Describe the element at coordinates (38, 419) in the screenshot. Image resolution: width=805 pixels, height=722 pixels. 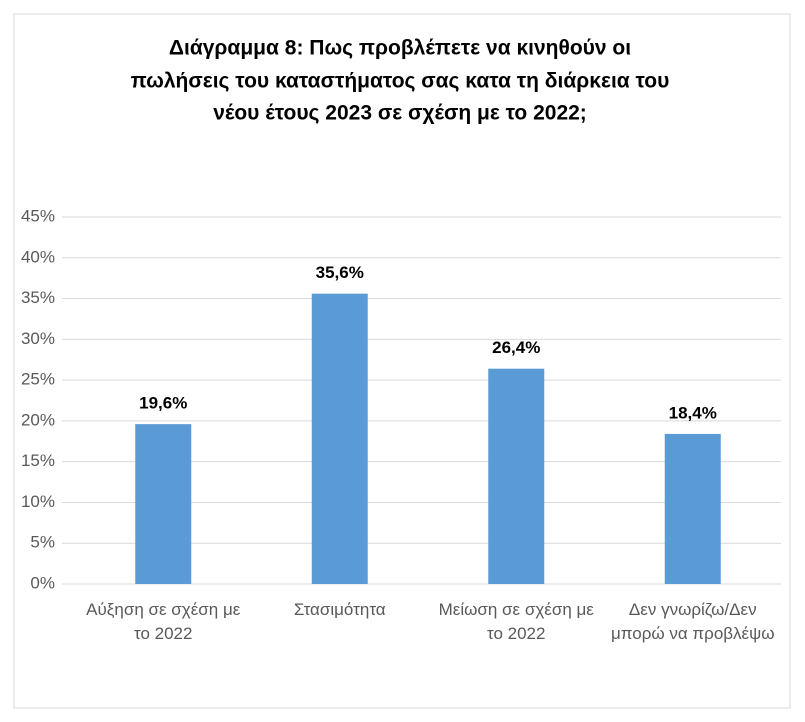
I see `y-tick-label: 20%` at that location.